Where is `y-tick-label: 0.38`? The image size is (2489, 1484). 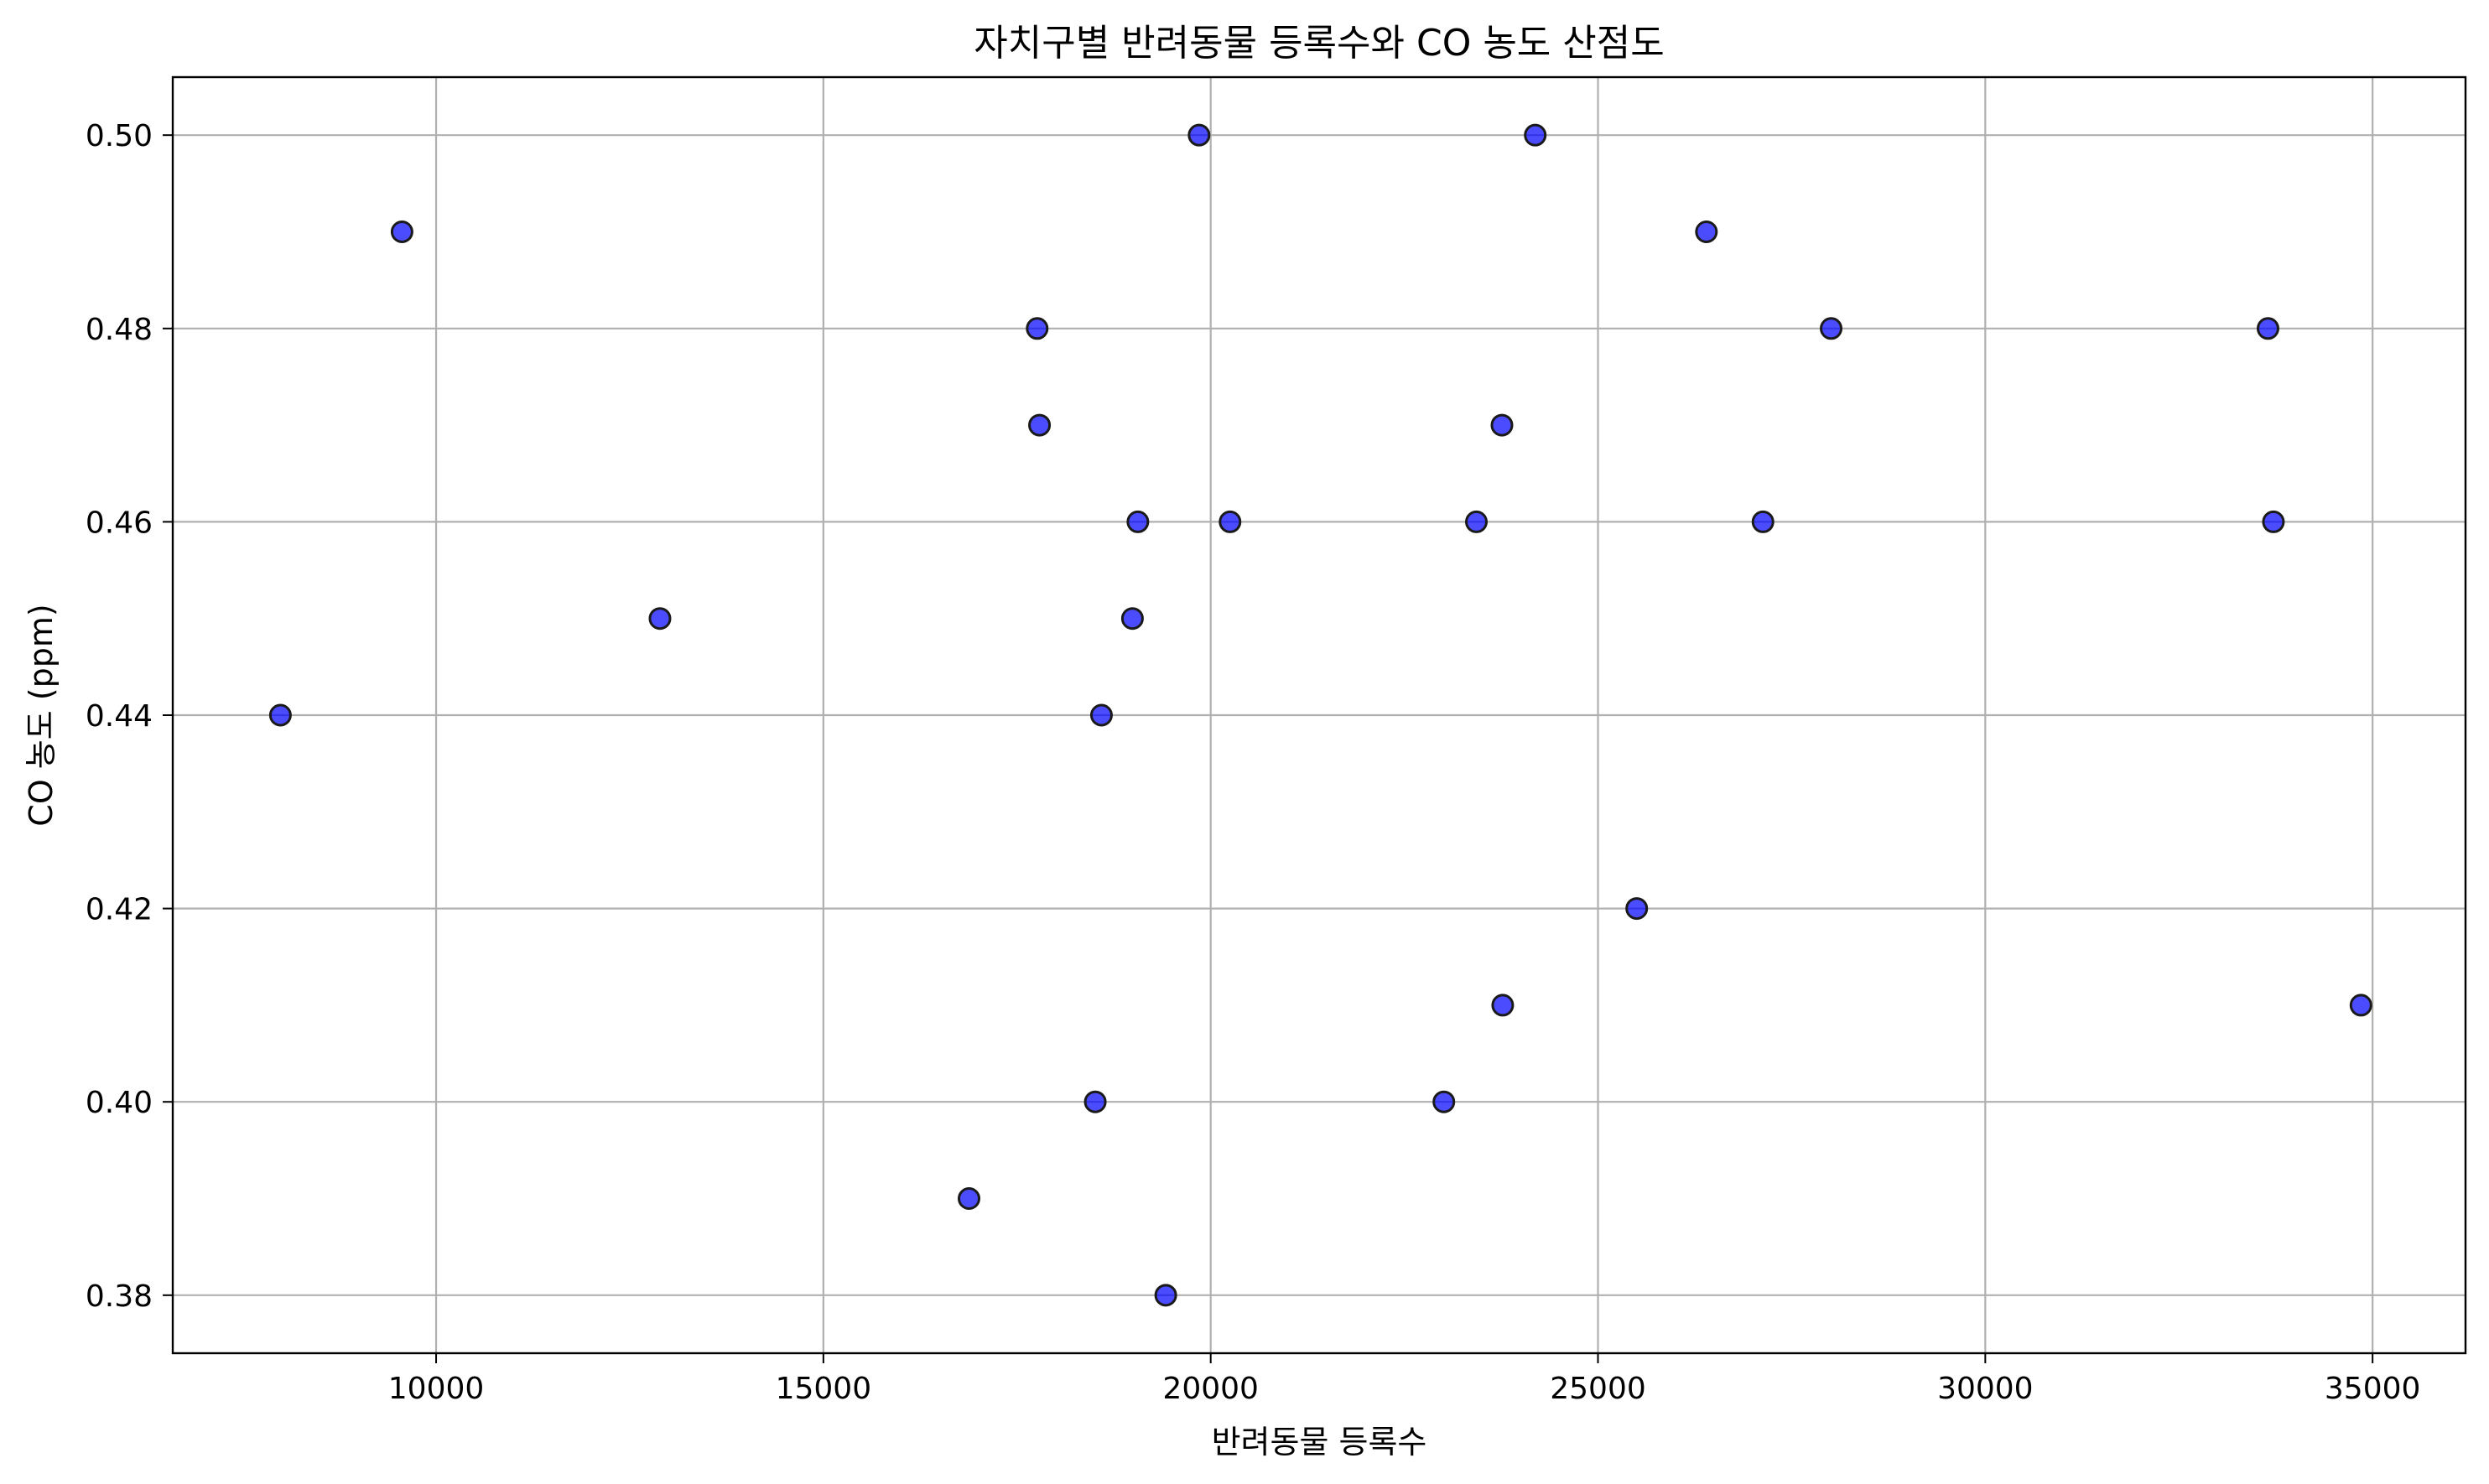
y-tick-label: 0.38 is located at coordinates (119, 1296).